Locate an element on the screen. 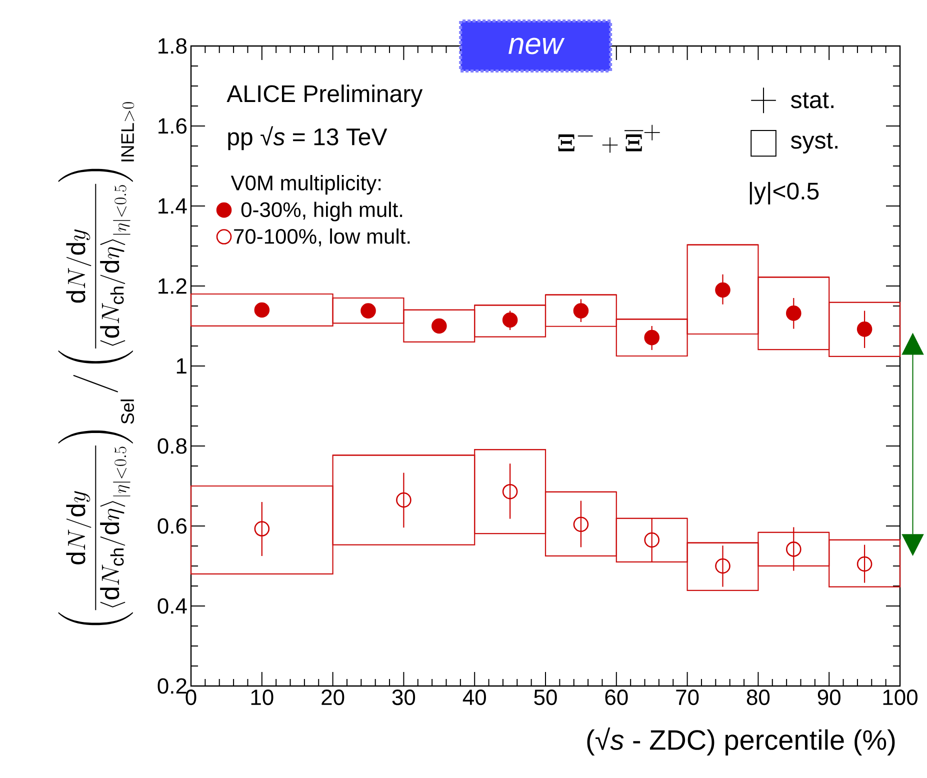 The height and width of the screenshot is (778, 927). y-tick-label: 1.2 is located at coordinates (172, 286).